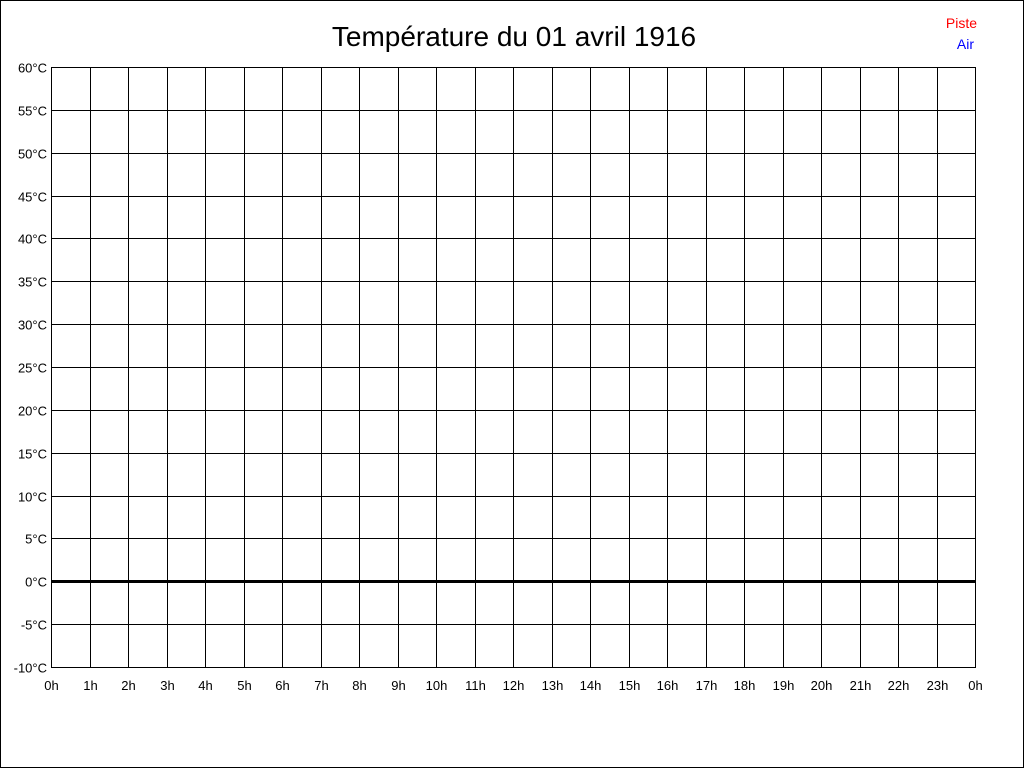 The width and height of the screenshot is (1024, 768). I want to click on x-tick-label: 21h, so click(861, 685).